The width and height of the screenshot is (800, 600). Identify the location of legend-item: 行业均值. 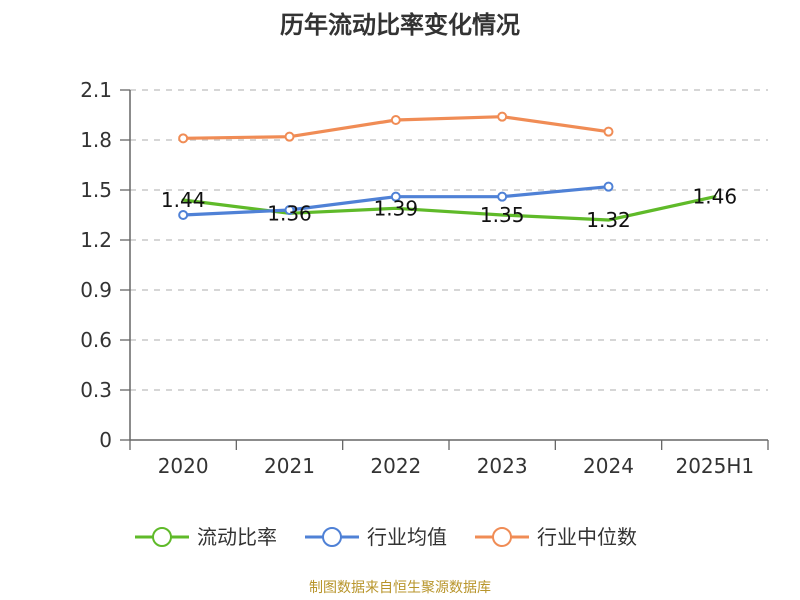
(376, 537).